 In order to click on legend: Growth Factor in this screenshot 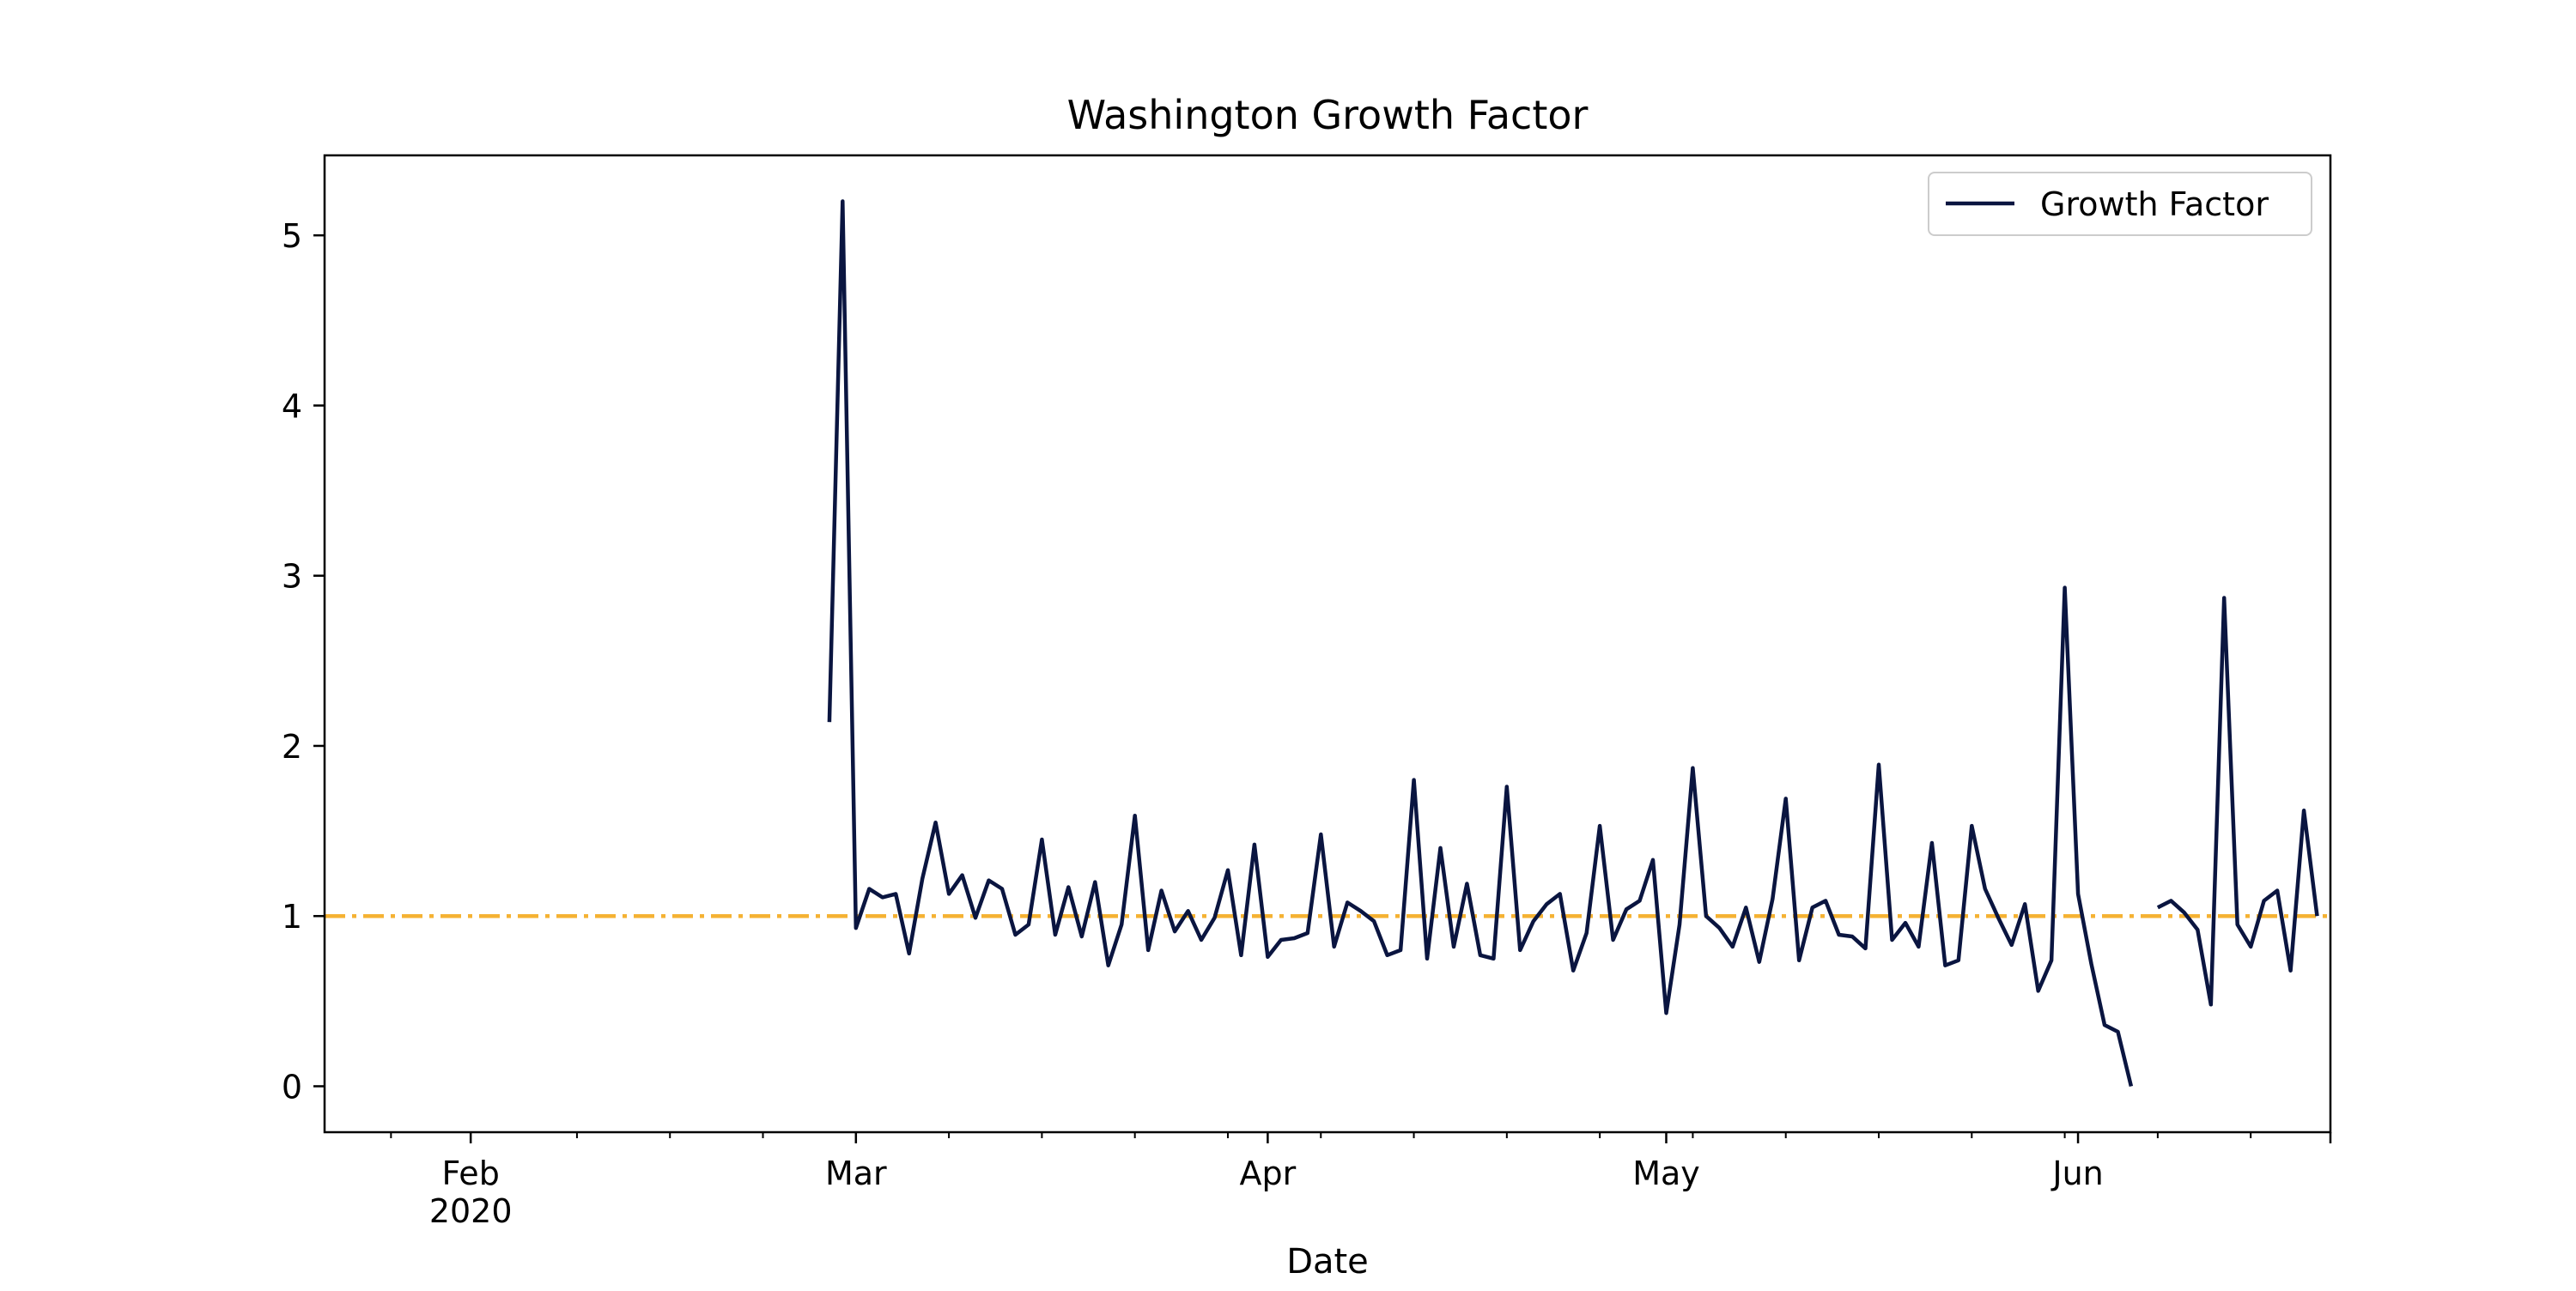, I will do `click(2120, 204)`.